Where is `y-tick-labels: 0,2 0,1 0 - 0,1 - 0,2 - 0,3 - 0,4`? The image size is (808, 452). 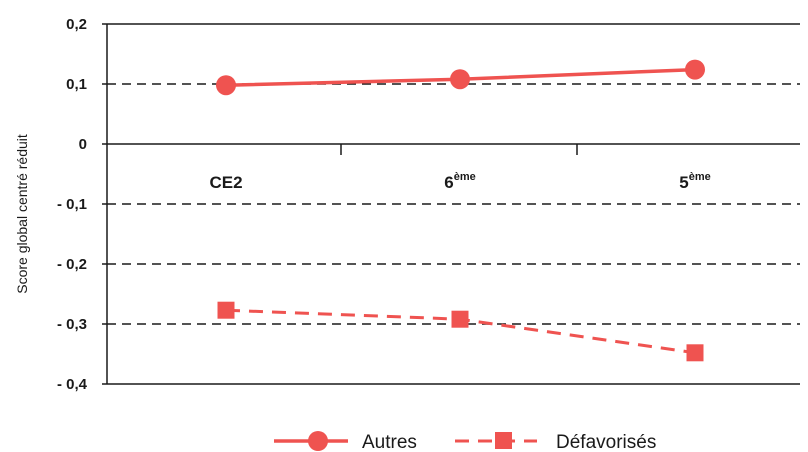 y-tick-labels: 0,2 0,1 0 - 0,1 - 0,2 - 0,3 - 0,4 is located at coordinates (82, 204).